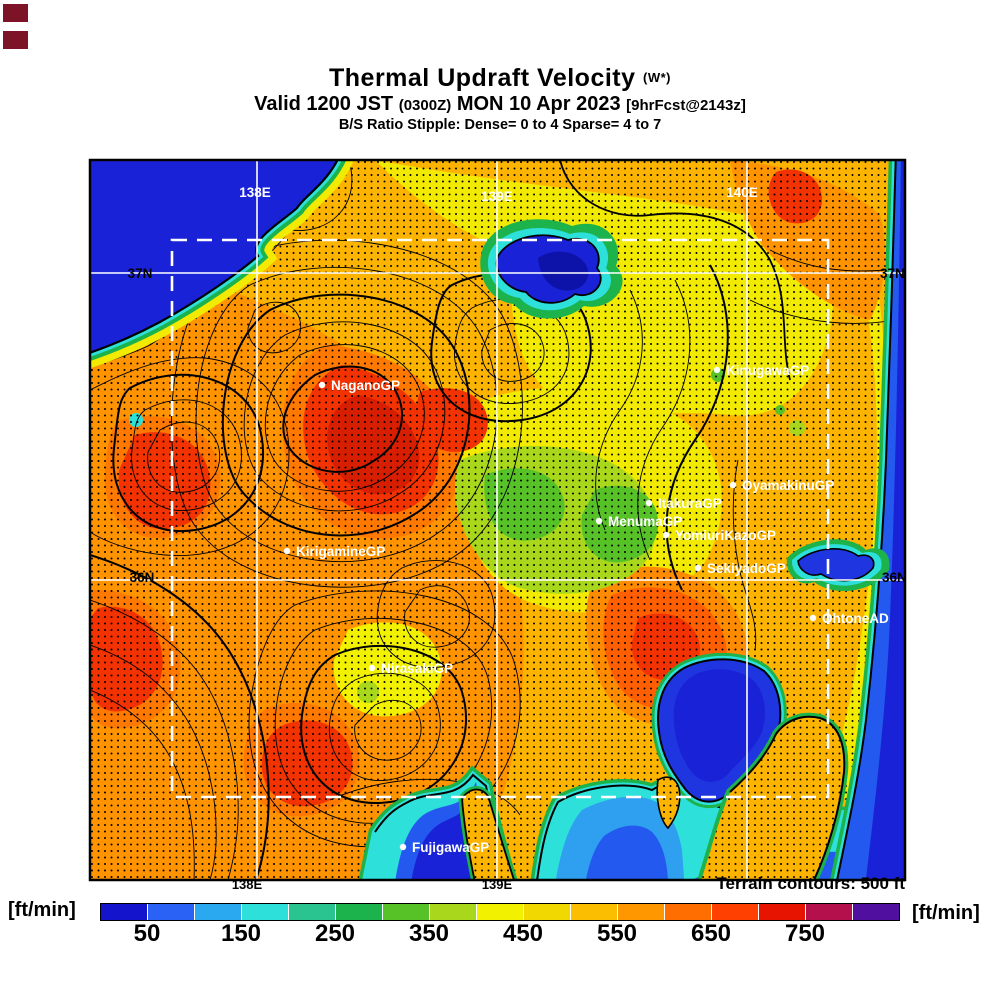 This screenshot has height=1000, width=1000. What do you see at coordinates (482, 78) in the screenshot?
I see `title-text: Thermal Updraft Velocity` at bounding box center [482, 78].